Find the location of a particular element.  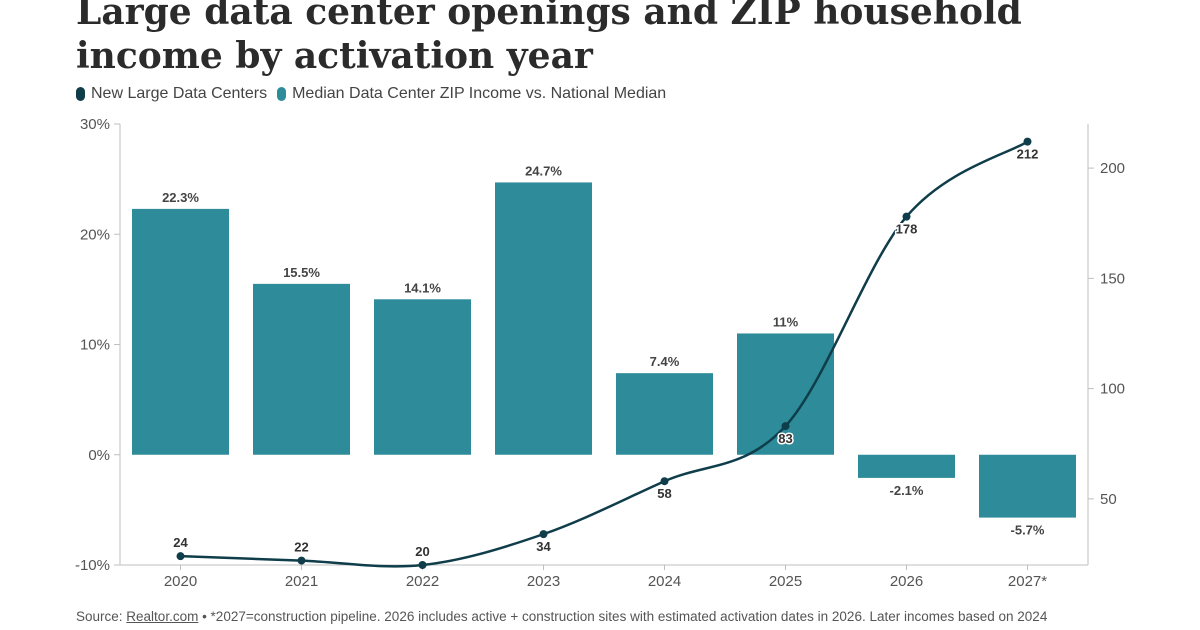

bar-label: 24.7% is located at coordinates (543, 170).